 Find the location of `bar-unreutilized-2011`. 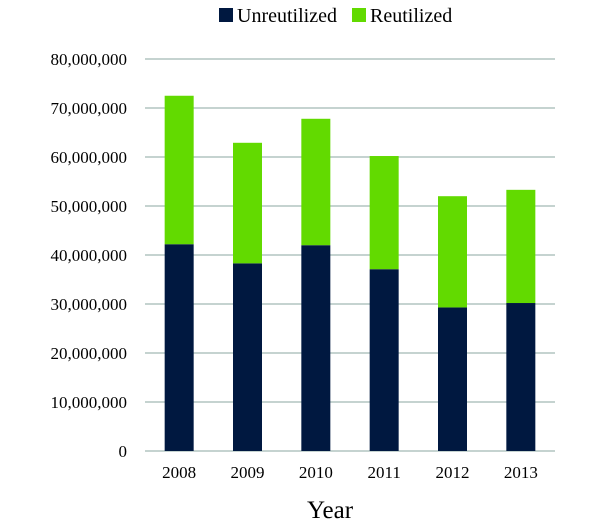

bar-unreutilized-2011 is located at coordinates (384, 360).